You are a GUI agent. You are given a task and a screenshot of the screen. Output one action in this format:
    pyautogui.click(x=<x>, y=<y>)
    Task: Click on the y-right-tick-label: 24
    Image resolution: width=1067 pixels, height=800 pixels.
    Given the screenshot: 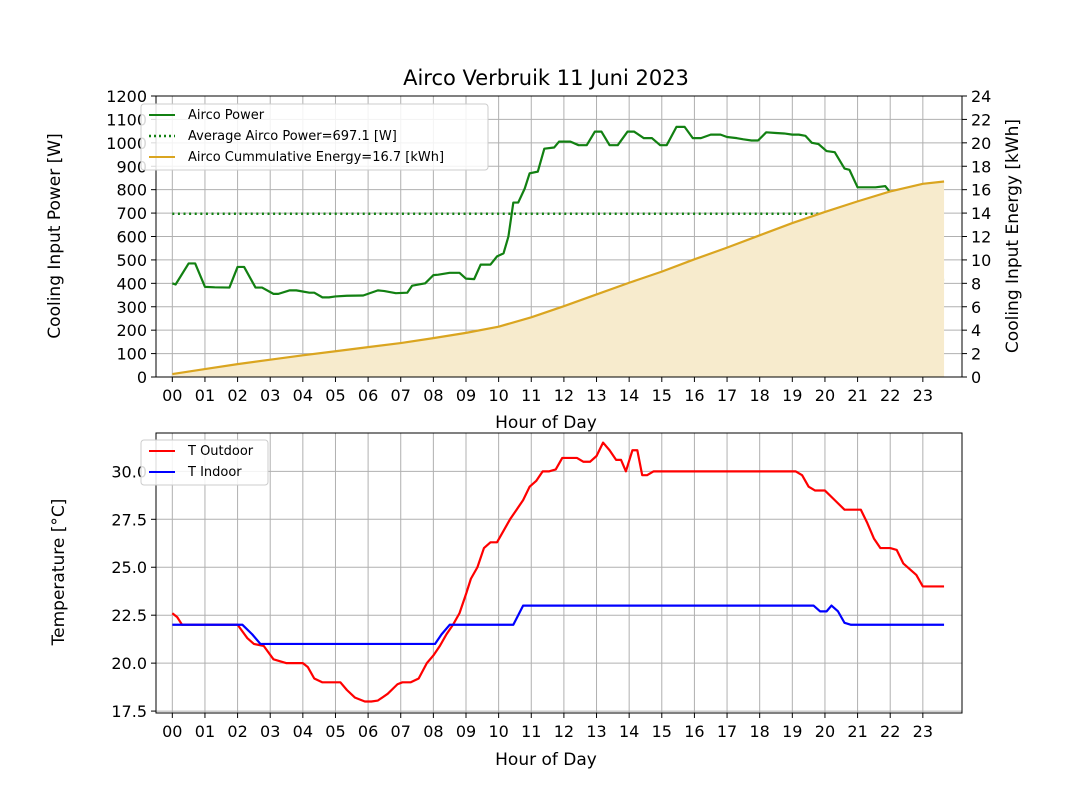 What is the action you would take?
    pyautogui.click(x=981, y=96)
    